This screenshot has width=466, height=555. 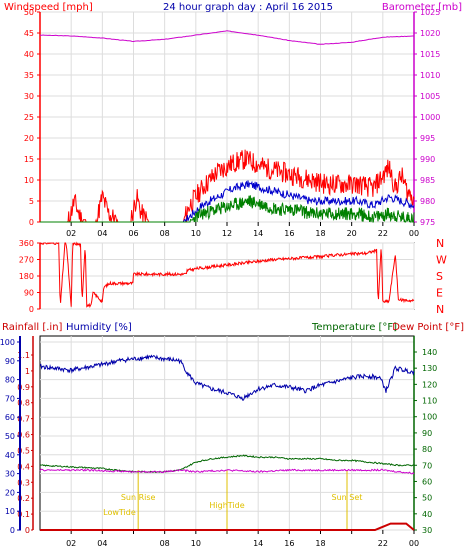 What do you see at coordinates (29, 117) in the screenshot?
I see `y-left-tick-label: 25` at bounding box center [29, 117].